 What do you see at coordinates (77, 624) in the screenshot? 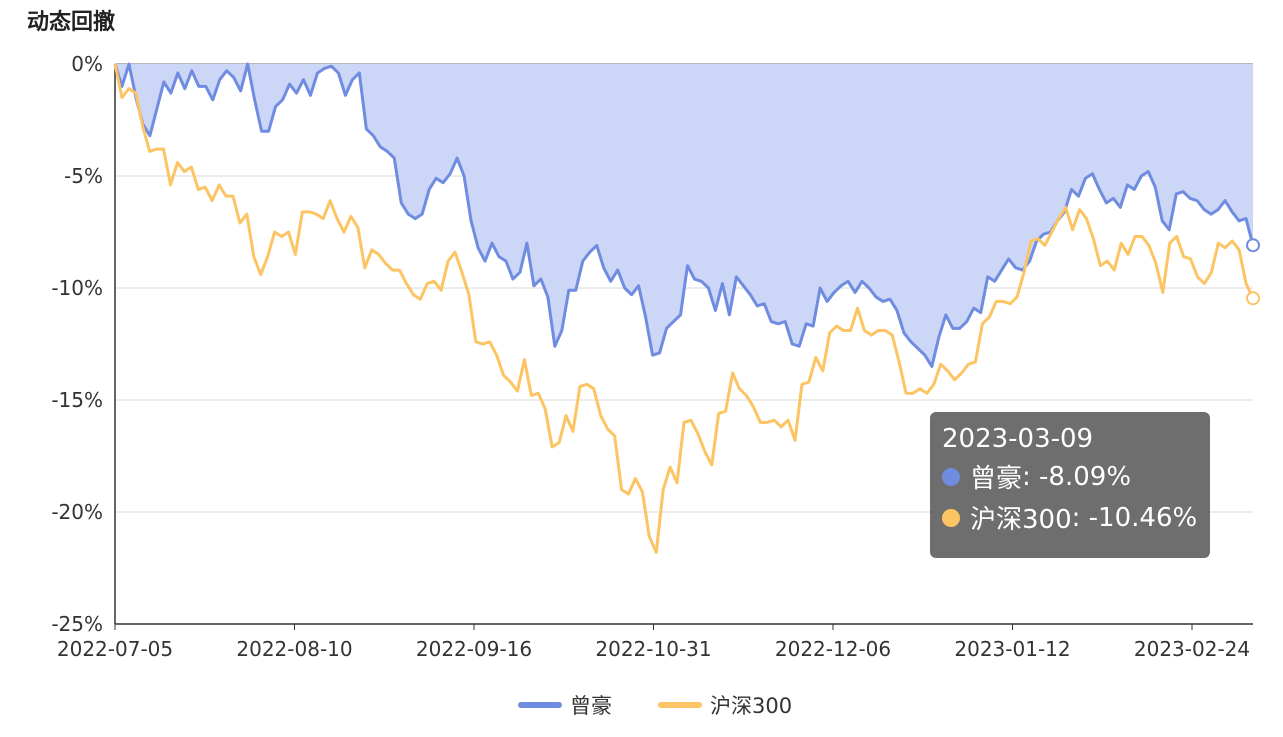
I see `y-tick-label: -25%` at bounding box center [77, 624].